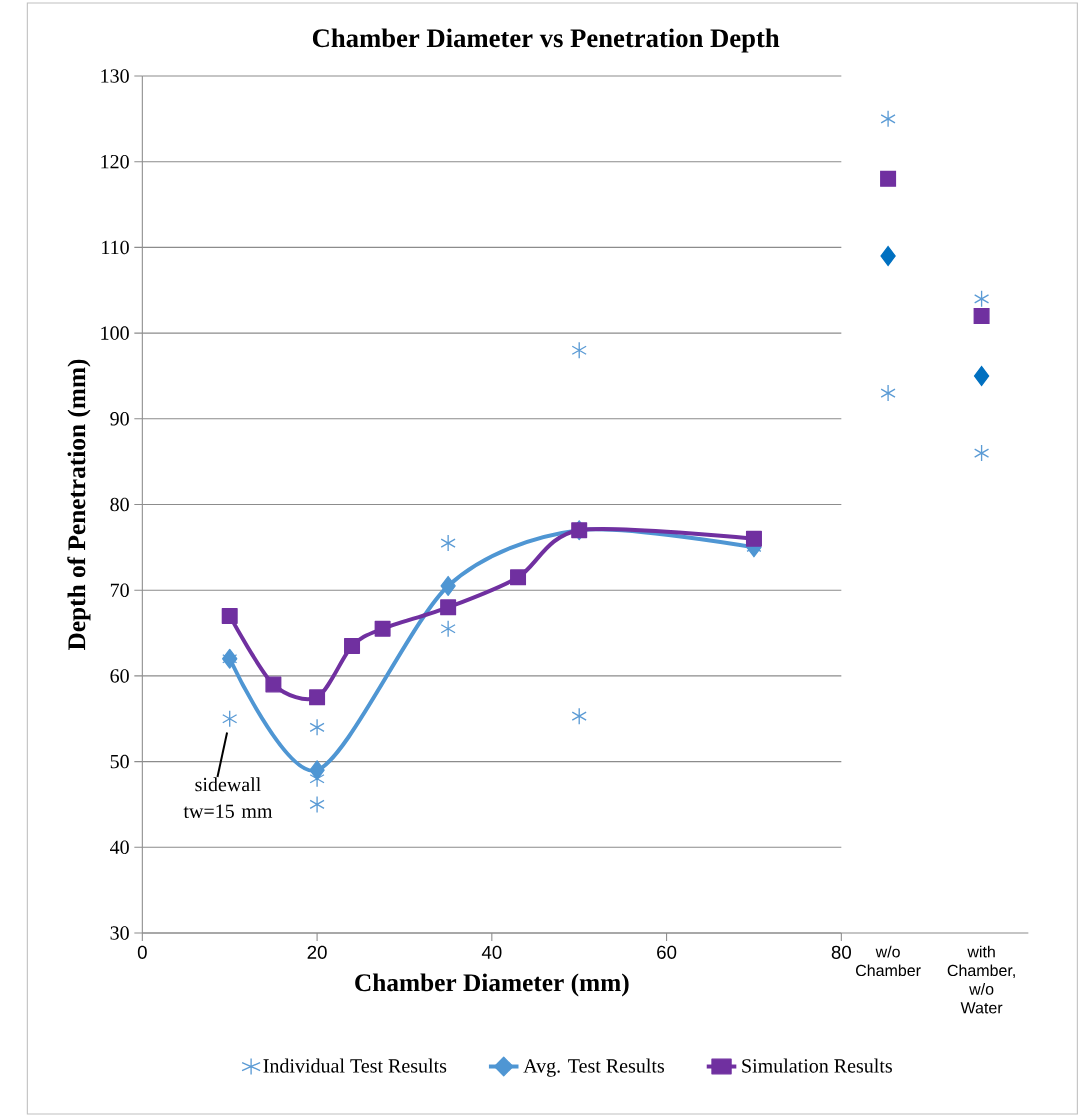 Image resolution: width=1080 pixels, height=1117 pixels. I want to click on x-tick-label: 60, so click(666, 952).